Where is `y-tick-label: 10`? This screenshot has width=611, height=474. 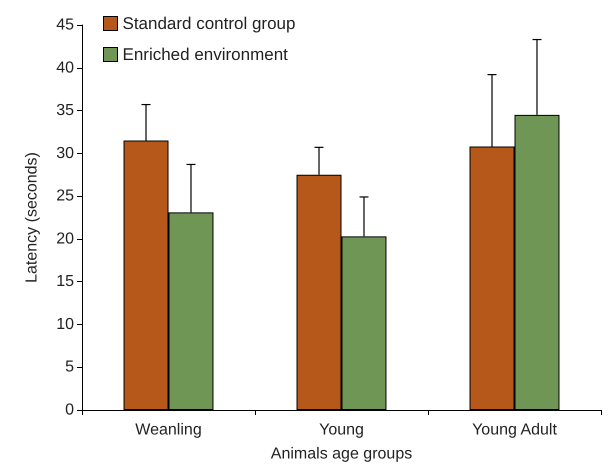 y-tick-label: 10 is located at coordinates (65, 324).